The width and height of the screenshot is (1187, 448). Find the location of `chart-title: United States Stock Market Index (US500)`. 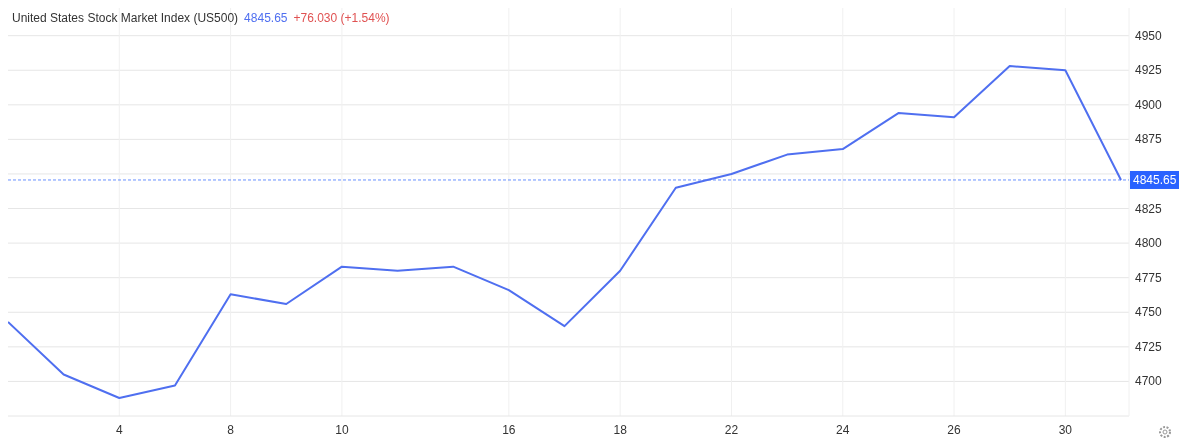

chart-title: United States Stock Market Index (US500) is located at coordinates (125, 18).